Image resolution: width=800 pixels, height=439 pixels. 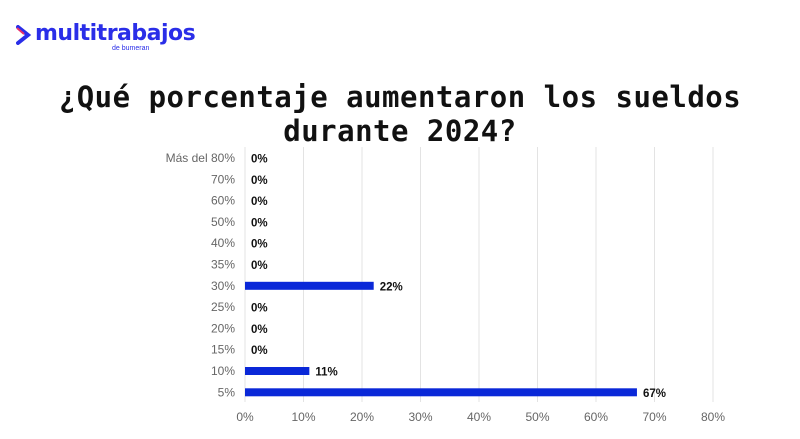 I want to click on x-tick-label: 40%, so click(x=479, y=417).